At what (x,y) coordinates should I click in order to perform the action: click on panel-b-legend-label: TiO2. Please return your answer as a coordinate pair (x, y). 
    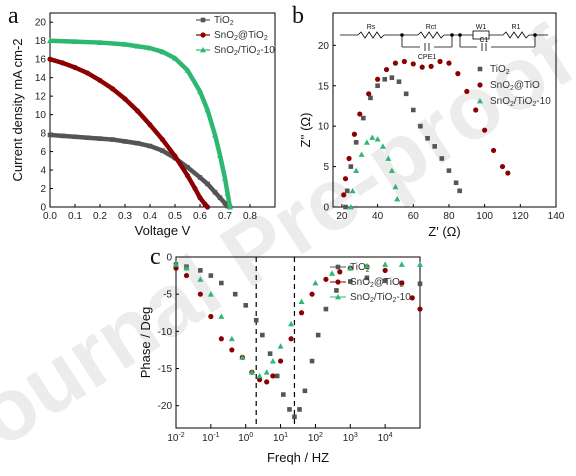
    Looking at the image, I should click on (500, 70).